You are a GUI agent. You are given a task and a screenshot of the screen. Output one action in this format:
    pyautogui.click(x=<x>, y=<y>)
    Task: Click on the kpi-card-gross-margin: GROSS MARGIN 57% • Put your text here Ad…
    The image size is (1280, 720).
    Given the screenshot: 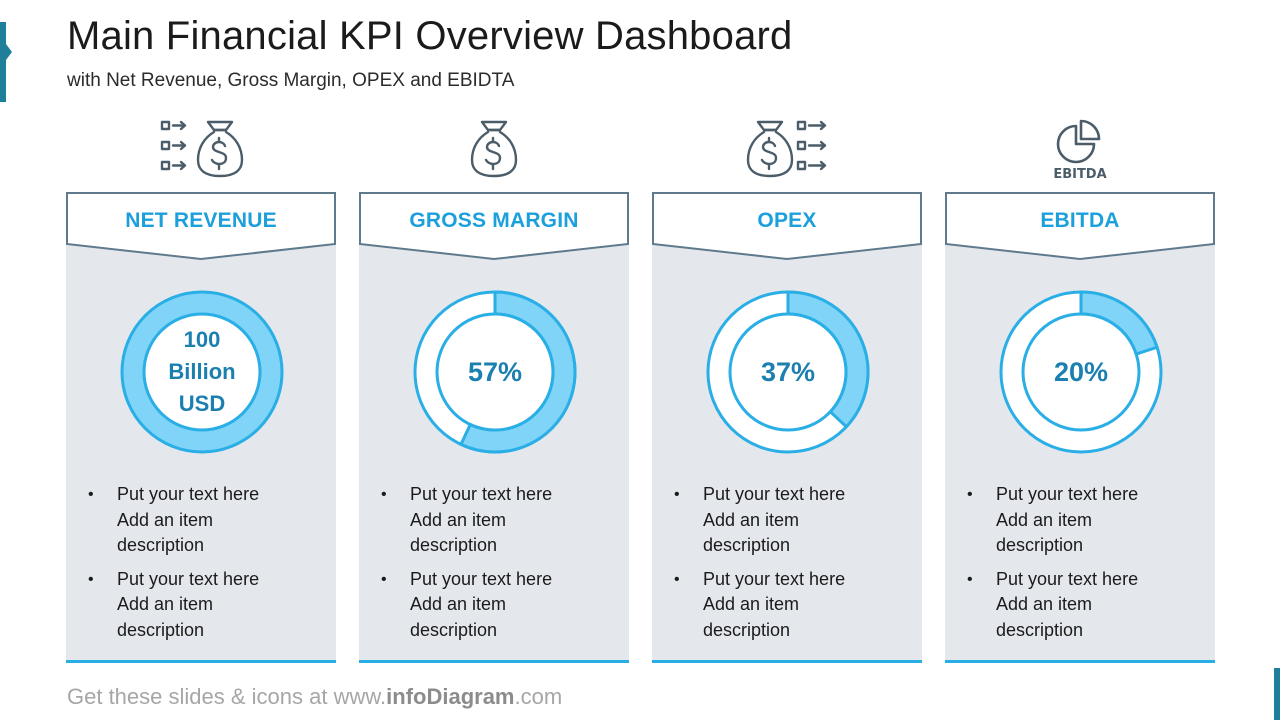 What is the action you would take?
    pyautogui.click(x=494, y=427)
    